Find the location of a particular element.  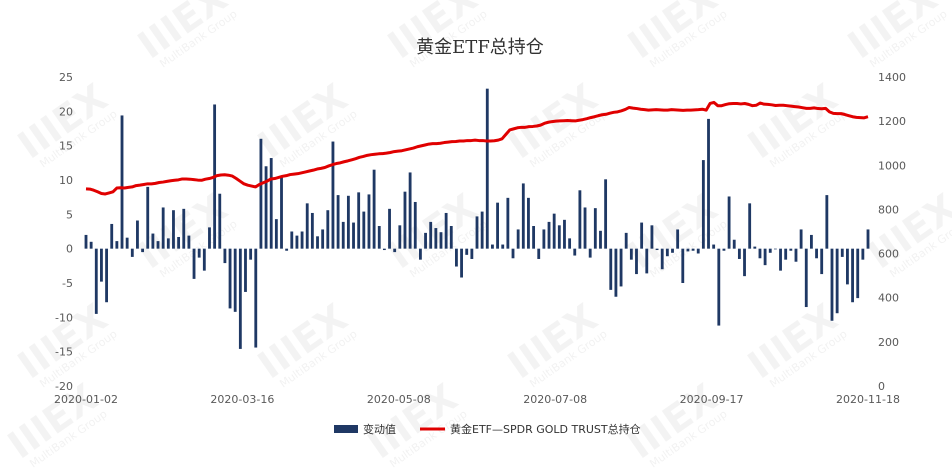

left-tick-label: -15 is located at coordinates (64, 352).